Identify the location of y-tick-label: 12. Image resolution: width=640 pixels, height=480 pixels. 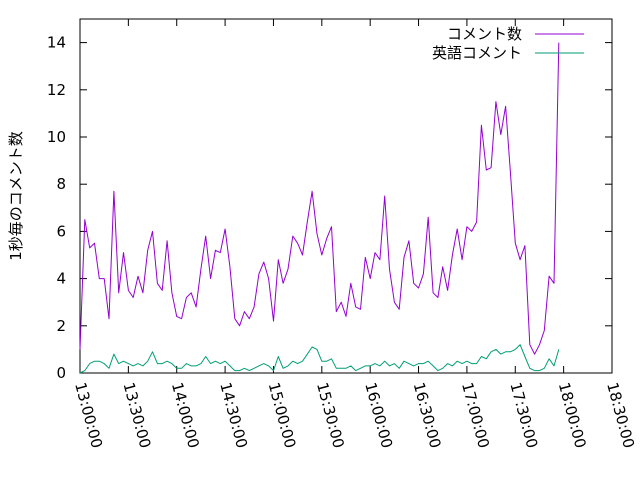
(56, 90).